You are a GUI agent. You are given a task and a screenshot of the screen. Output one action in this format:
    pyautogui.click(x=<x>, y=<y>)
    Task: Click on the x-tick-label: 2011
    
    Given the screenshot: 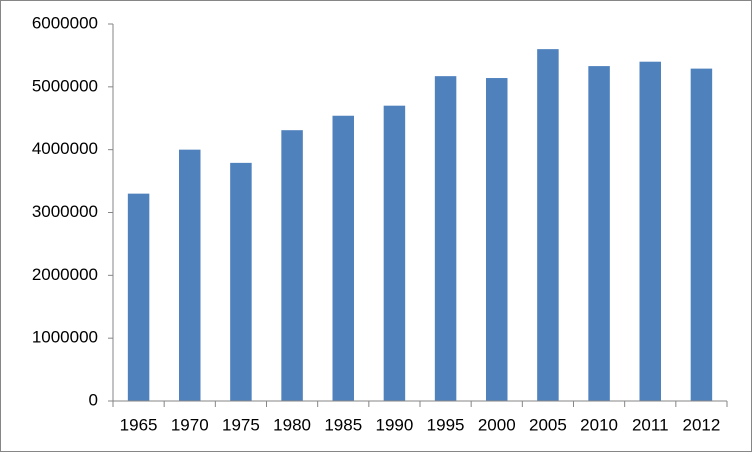 What is the action you would take?
    pyautogui.click(x=650, y=424)
    